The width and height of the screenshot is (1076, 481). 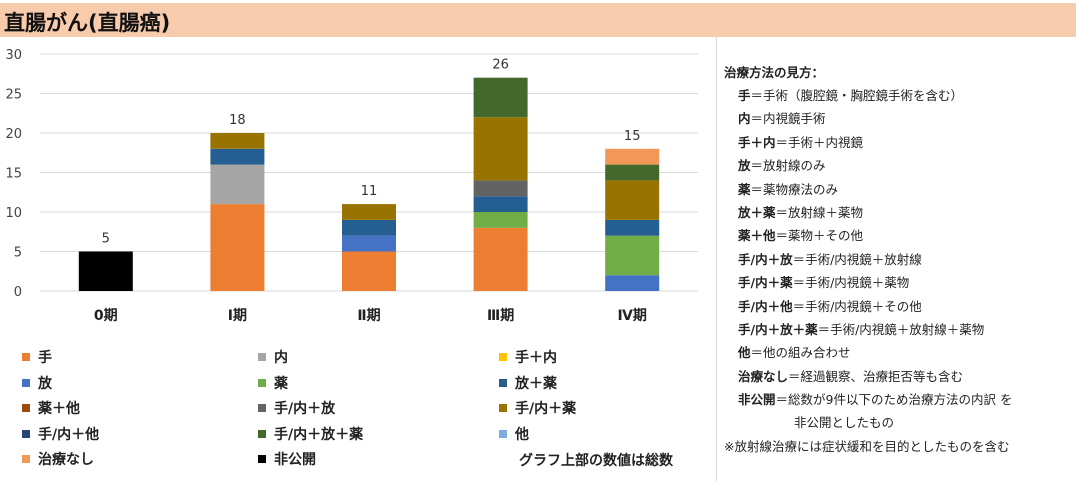 What do you see at coordinates (273, 357) in the screenshot?
I see `legend-item: 内` at bounding box center [273, 357].